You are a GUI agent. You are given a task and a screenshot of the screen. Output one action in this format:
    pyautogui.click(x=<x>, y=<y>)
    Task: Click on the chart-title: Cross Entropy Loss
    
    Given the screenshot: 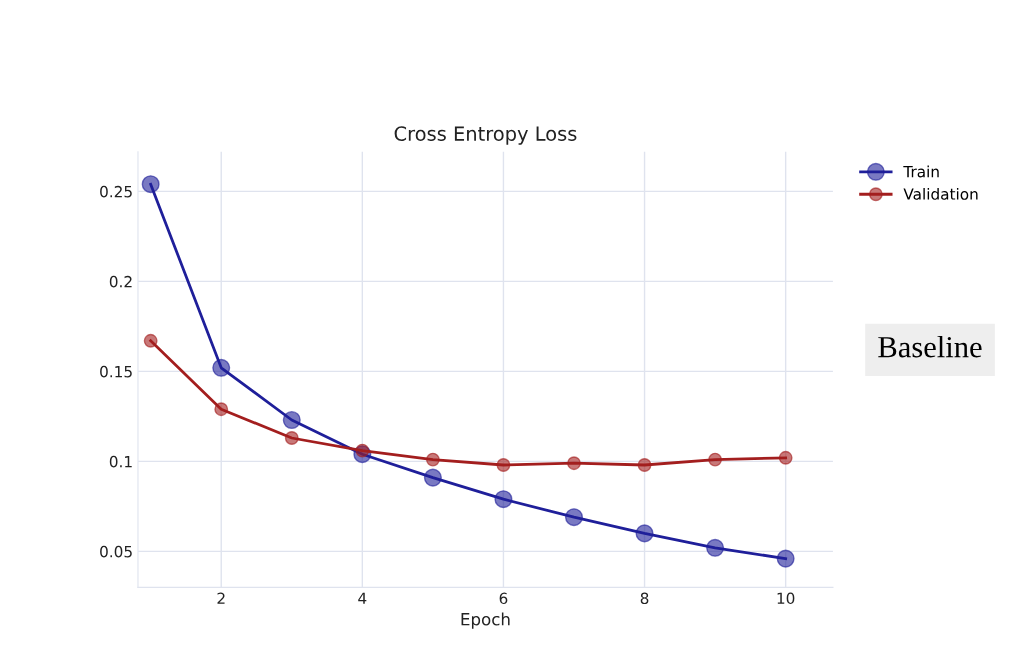 What is the action you would take?
    pyautogui.click(x=485, y=135)
    